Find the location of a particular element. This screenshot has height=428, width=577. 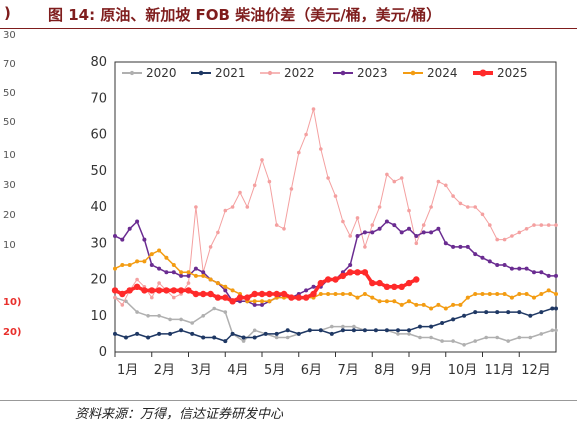

series-line-2020 is located at coordinates (335, 321).